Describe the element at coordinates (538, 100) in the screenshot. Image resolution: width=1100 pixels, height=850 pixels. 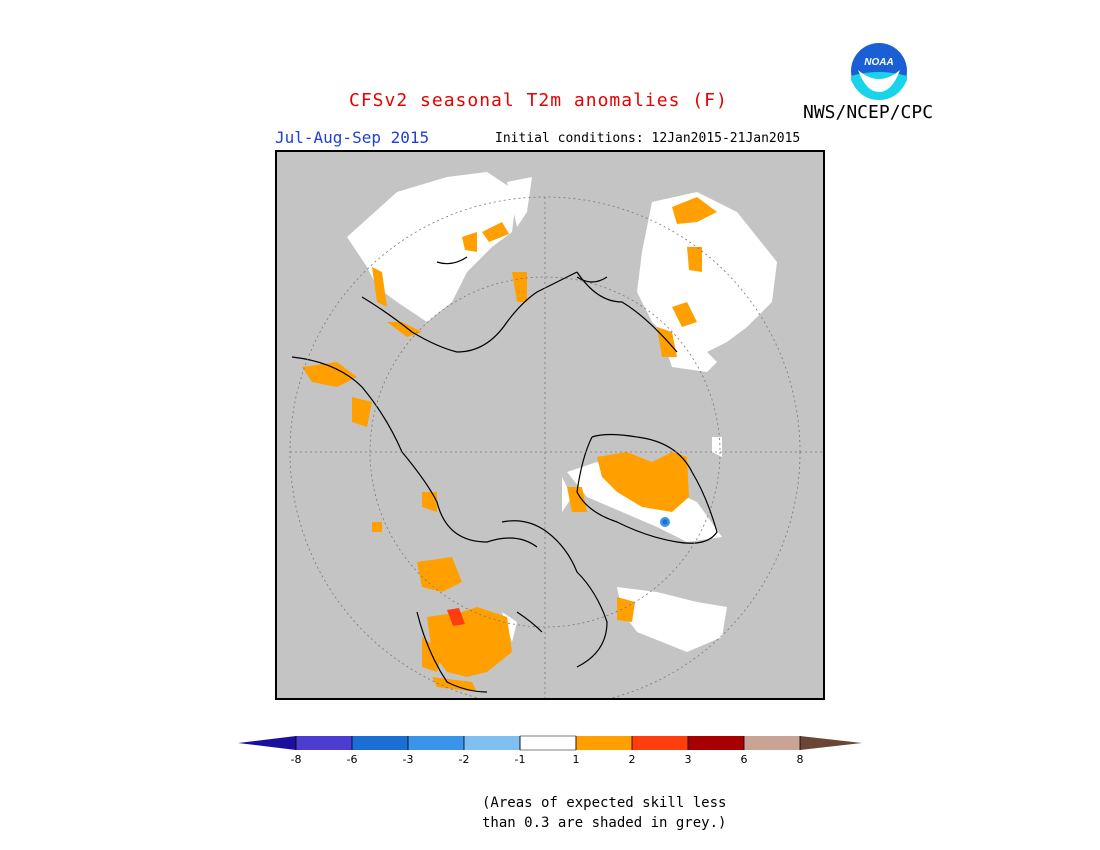
I see `chart-title: CFSv2 seasonal T2m anomalies (F)` at that location.